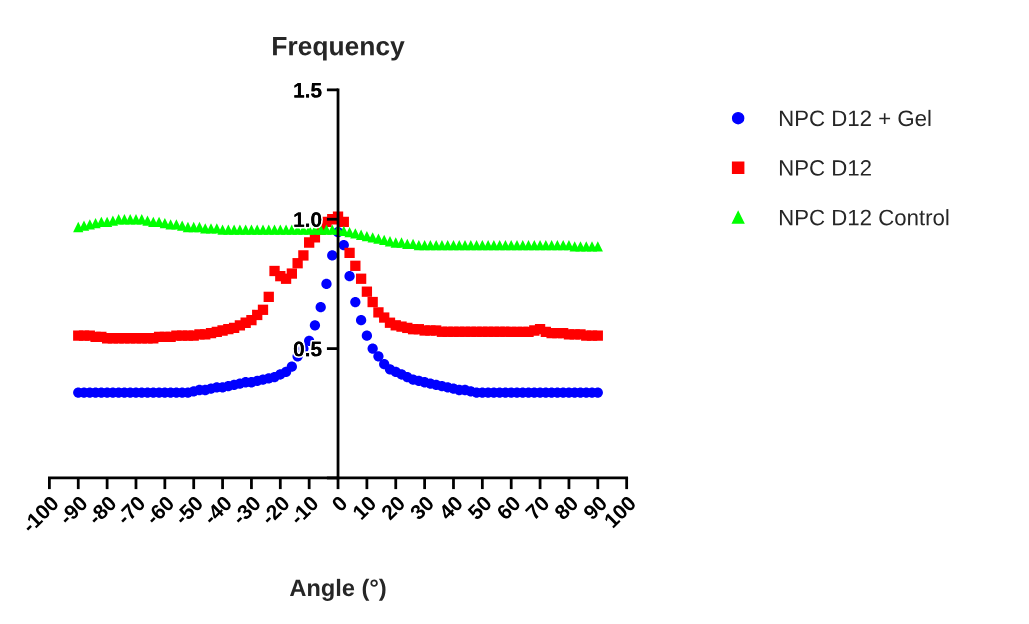 This screenshot has width=1029, height=624. I want to click on x-tick-label: -60, so click(160, 510).